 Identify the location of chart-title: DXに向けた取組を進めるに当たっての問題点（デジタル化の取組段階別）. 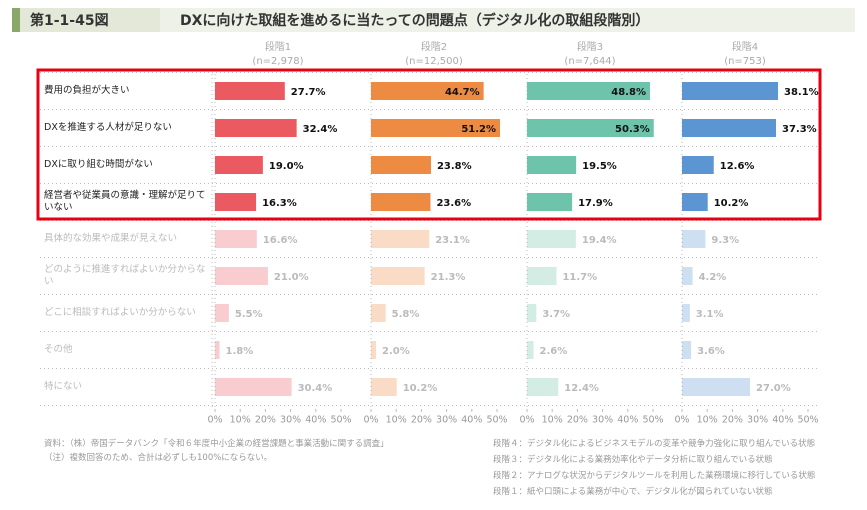
(414, 20).